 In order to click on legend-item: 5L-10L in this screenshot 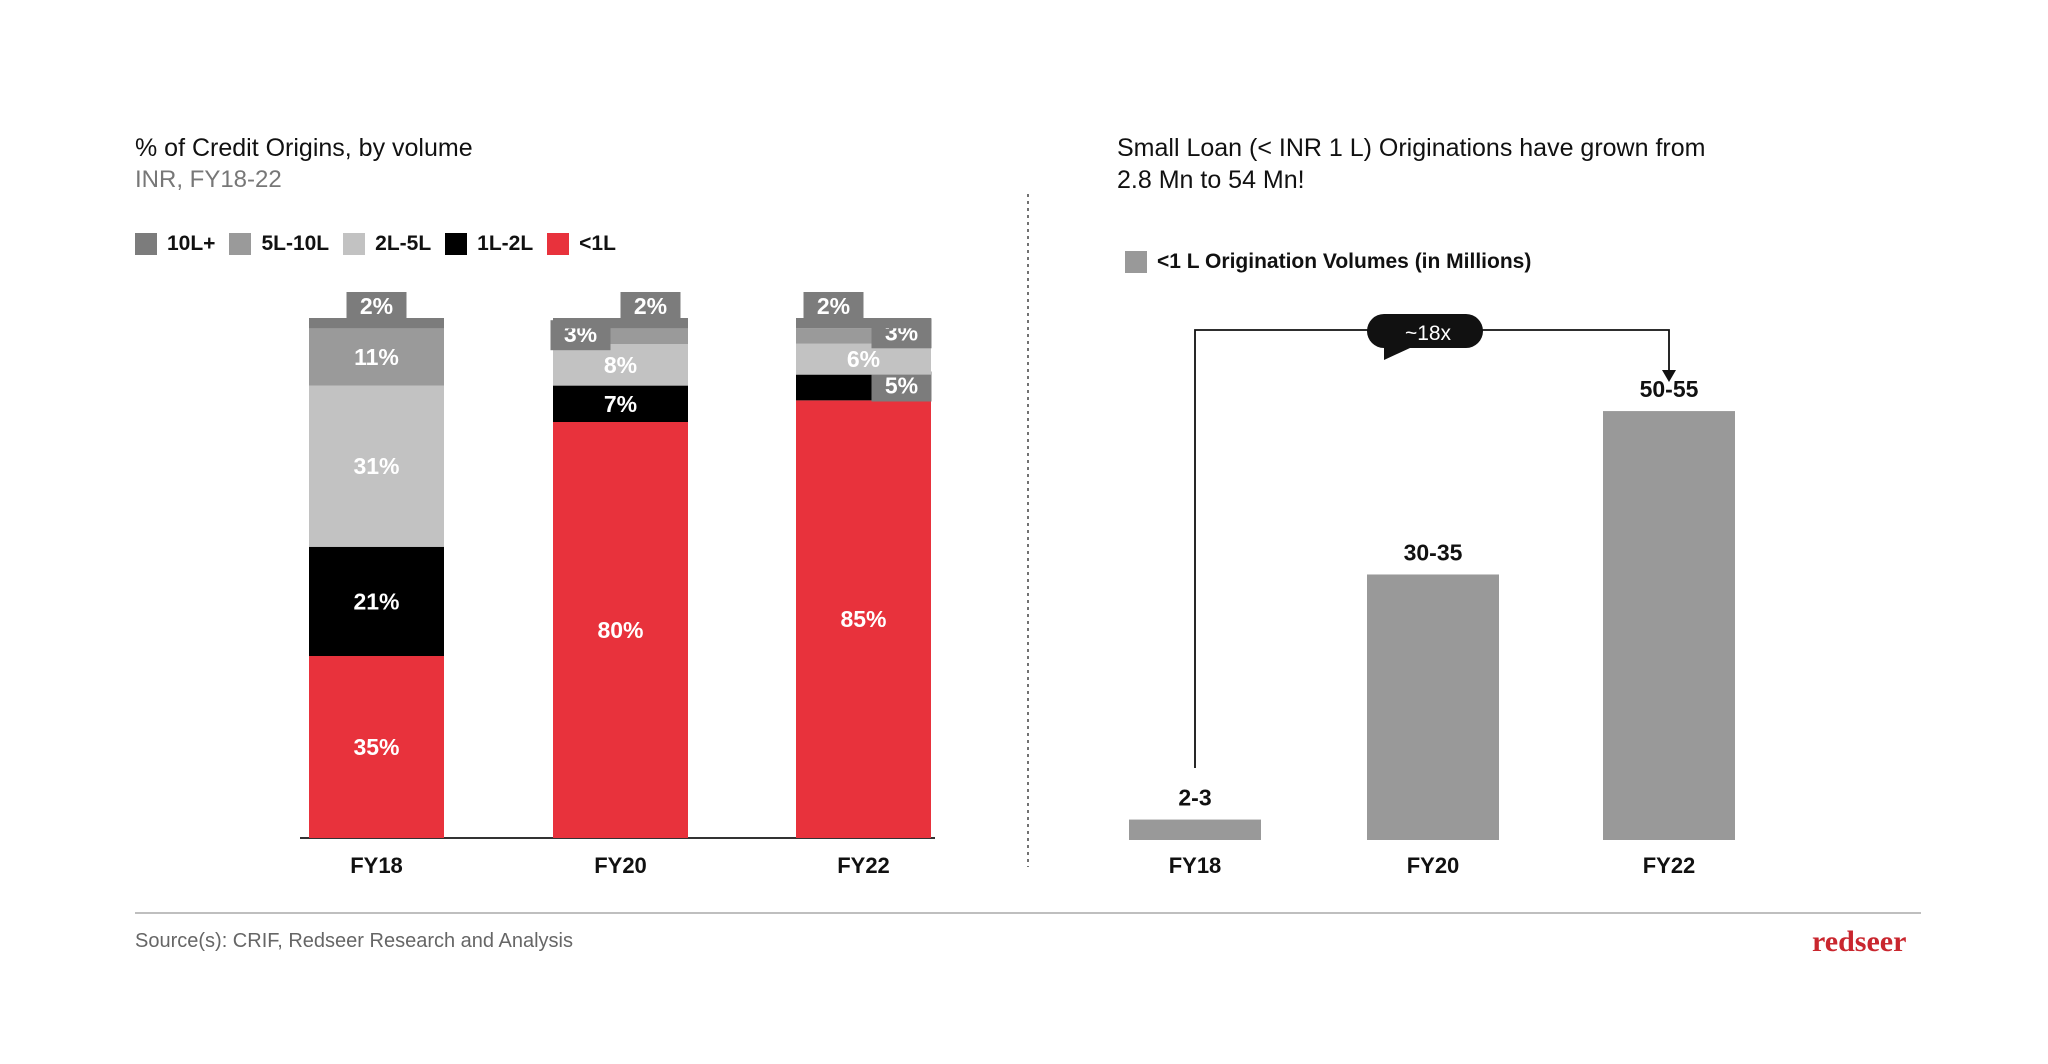, I will do `click(279, 244)`.